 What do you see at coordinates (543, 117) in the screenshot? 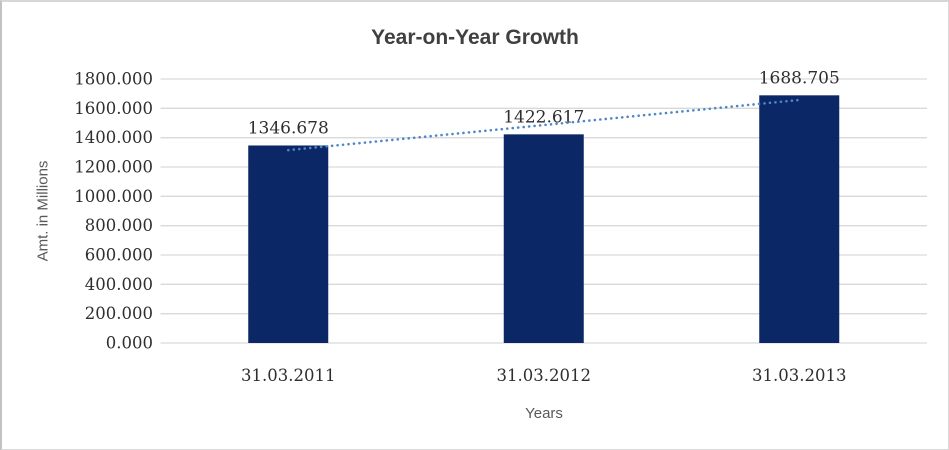
I see `bar-value-label: 1422.617` at bounding box center [543, 117].